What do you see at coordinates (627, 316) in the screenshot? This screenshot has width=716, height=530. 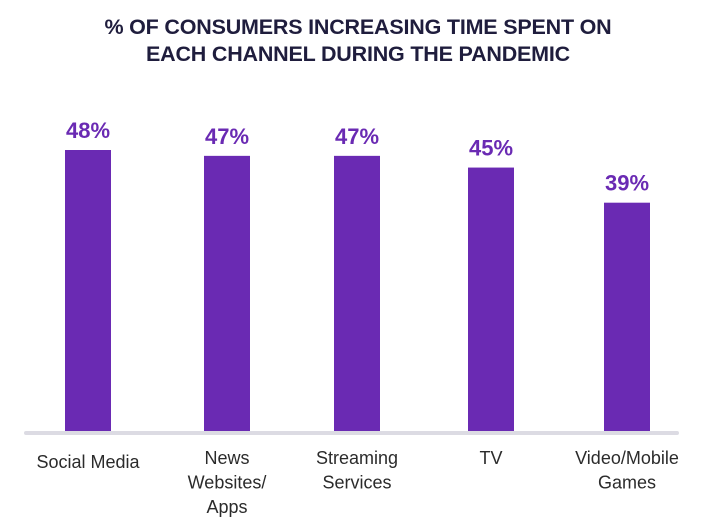 I see `bar-video-mobile-games` at bounding box center [627, 316].